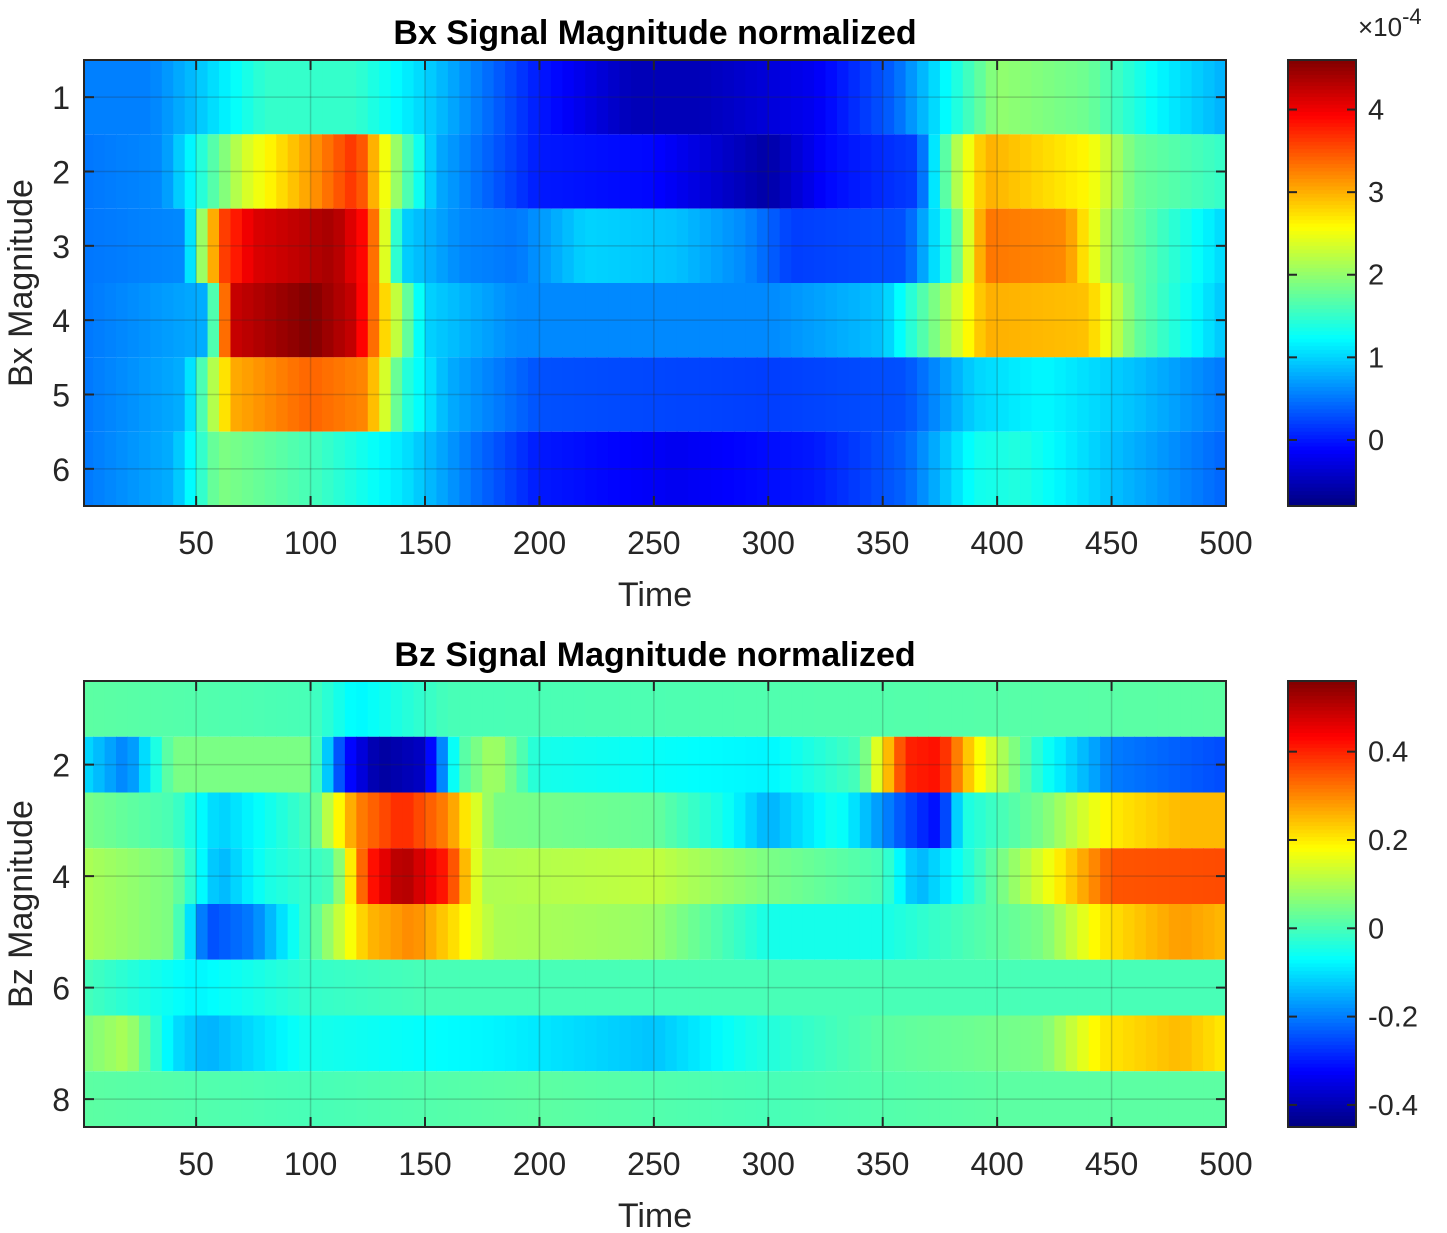 The width and height of the screenshot is (1447, 1233). I want to click on x-tick-label: 200, so click(539, 543).